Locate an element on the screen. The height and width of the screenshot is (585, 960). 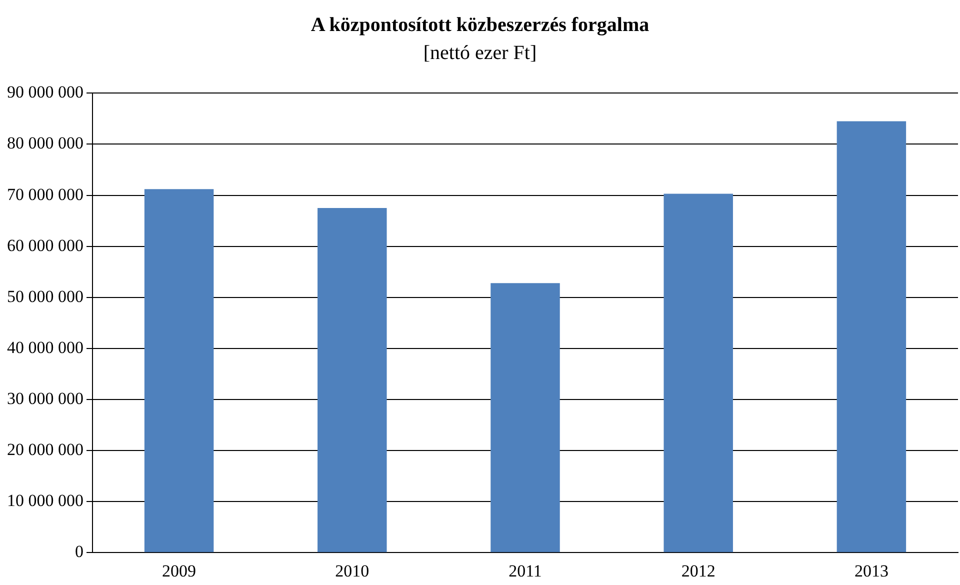
y-tick-label: 60 000 000 is located at coordinates (45, 245).